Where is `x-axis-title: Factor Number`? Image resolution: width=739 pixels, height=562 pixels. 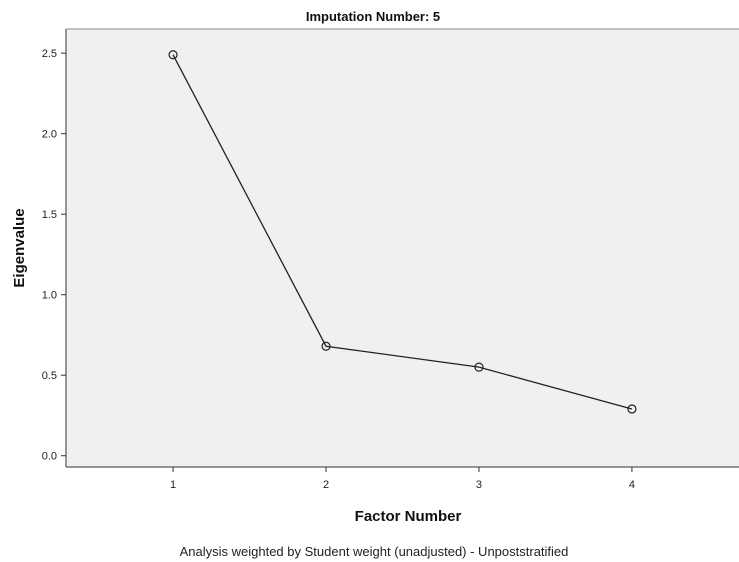
x-axis-title: Factor Number is located at coordinates (408, 516).